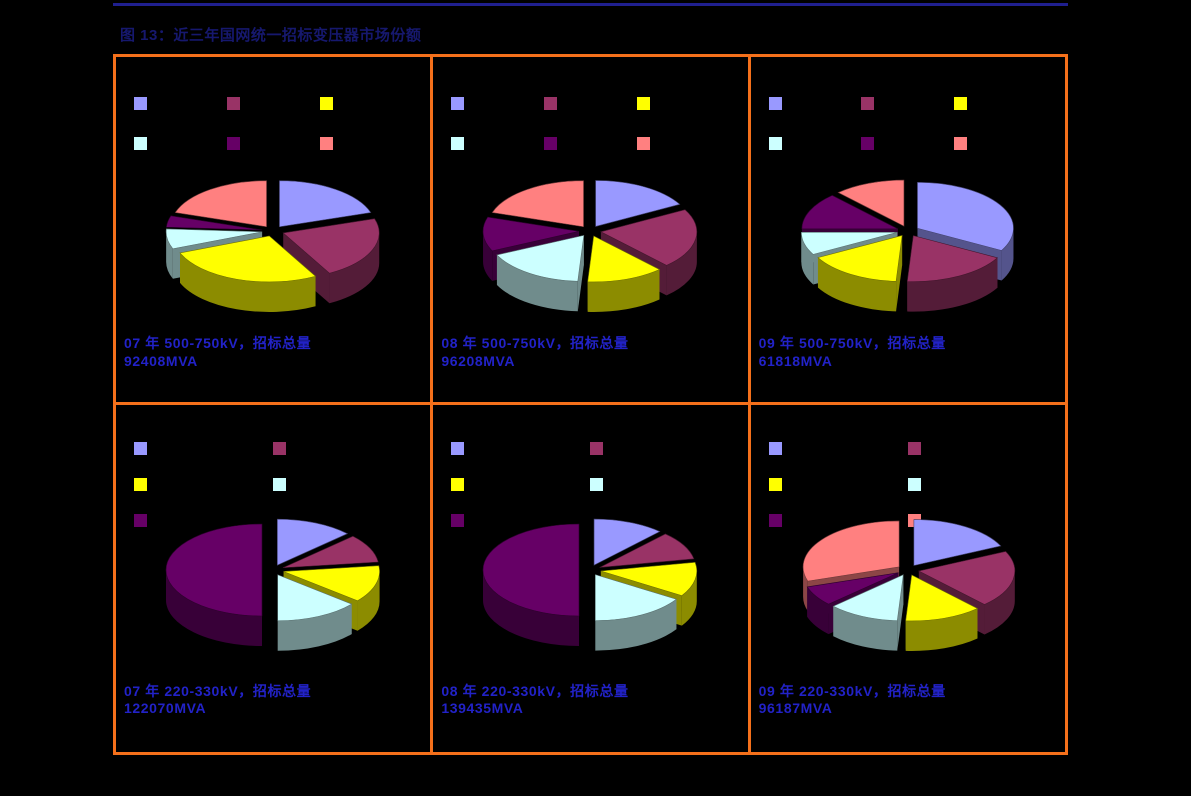 The image size is (1191, 796). I want to click on caption-line: 92408MVA, so click(161, 360).